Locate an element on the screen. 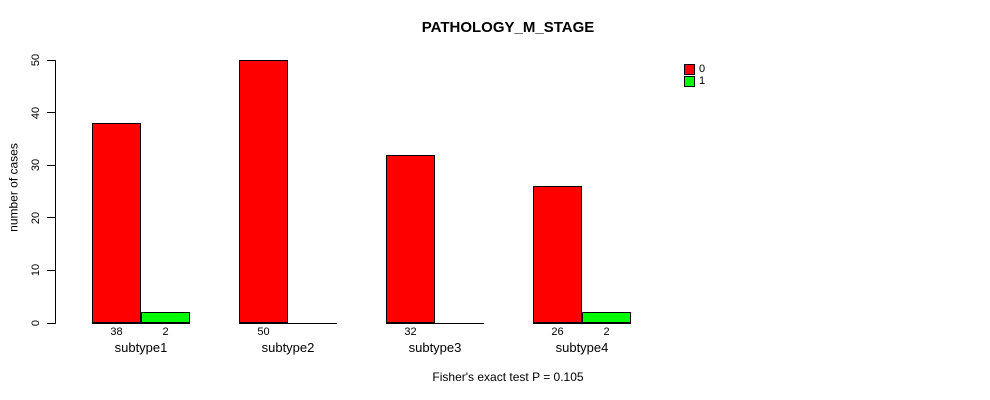 Image resolution: width=990 pixels, height=400 pixels. bar-0-subtype2 is located at coordinates (263, 191).